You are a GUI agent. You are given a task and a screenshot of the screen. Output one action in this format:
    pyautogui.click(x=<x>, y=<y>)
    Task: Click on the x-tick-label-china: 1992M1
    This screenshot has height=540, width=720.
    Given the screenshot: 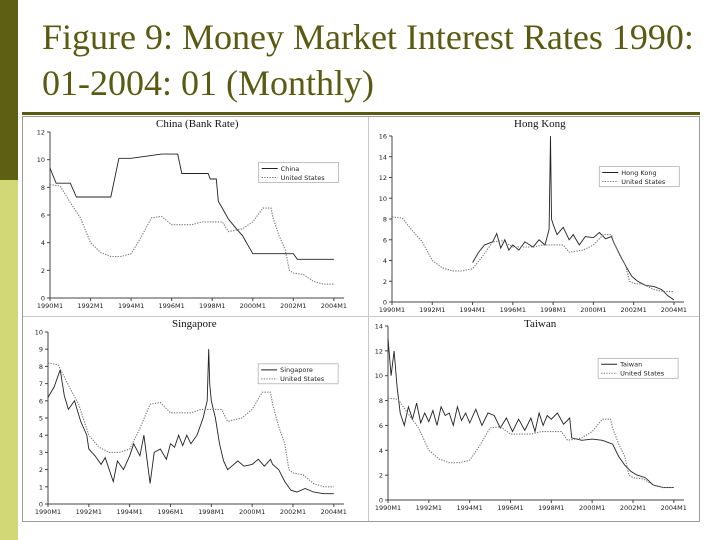 What is the action you would take?
    pyautogui.click(x=90, y=306)
    